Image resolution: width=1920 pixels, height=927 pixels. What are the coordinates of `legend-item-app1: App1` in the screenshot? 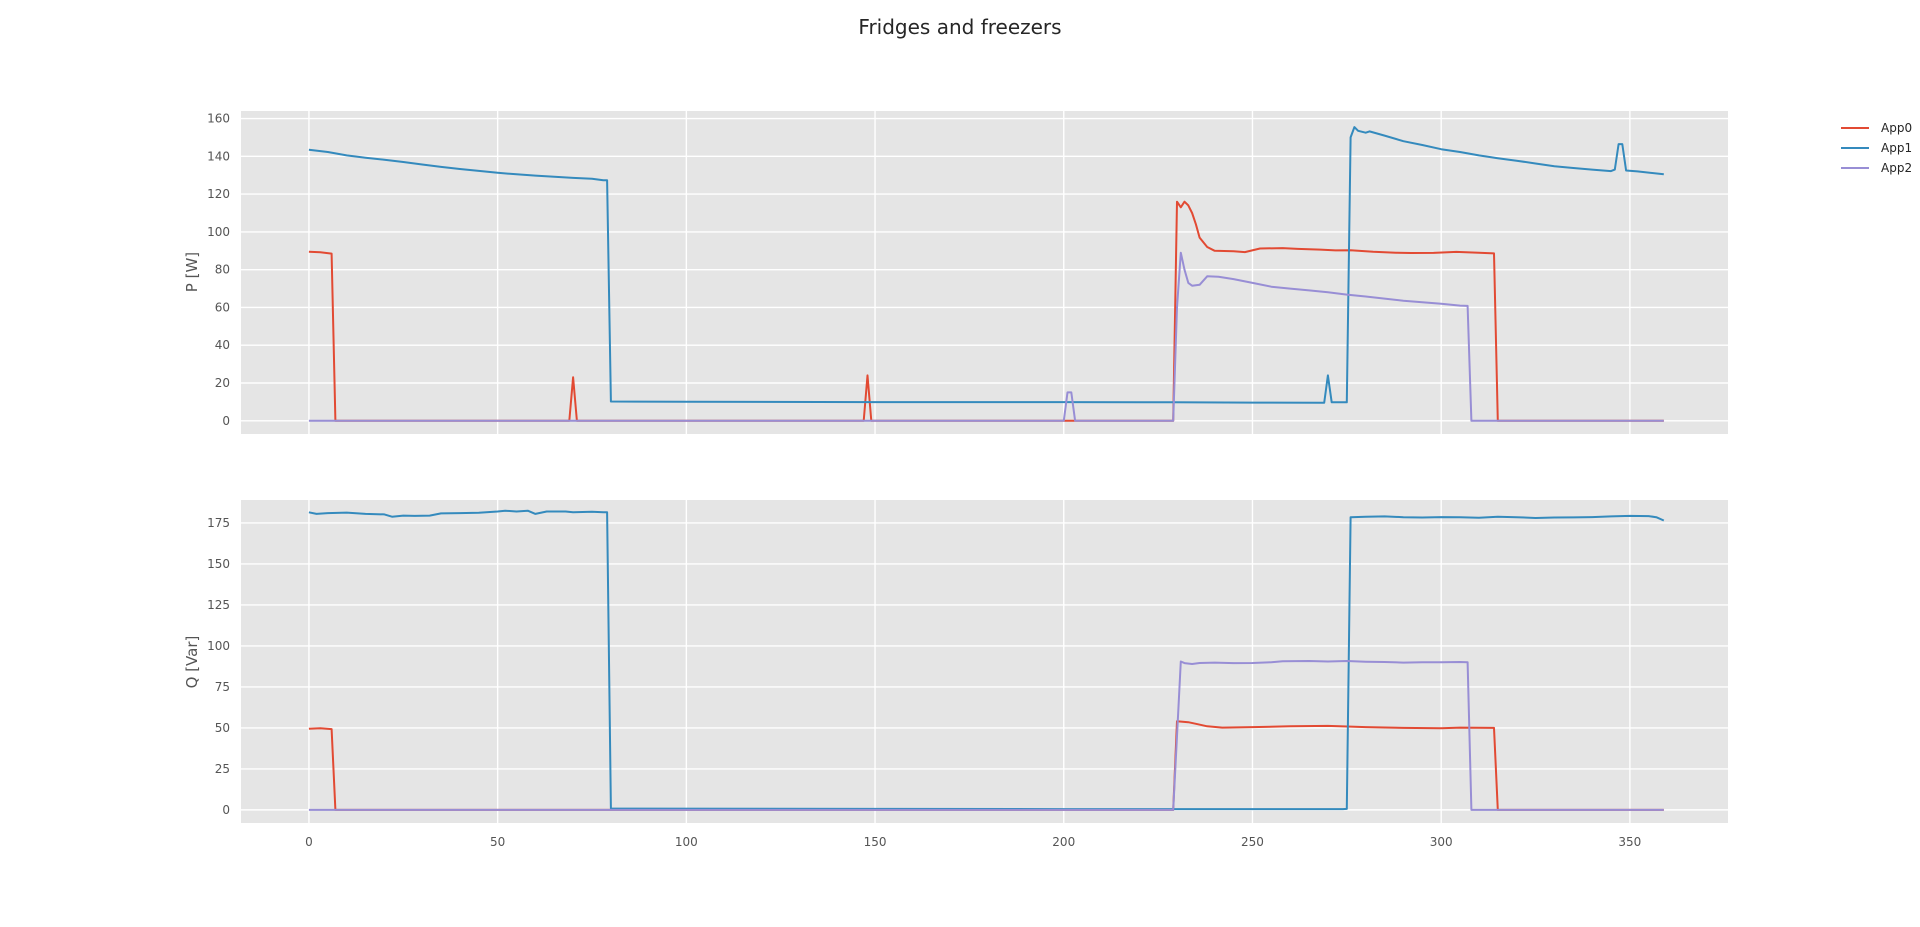 It's located at (1876, 148).